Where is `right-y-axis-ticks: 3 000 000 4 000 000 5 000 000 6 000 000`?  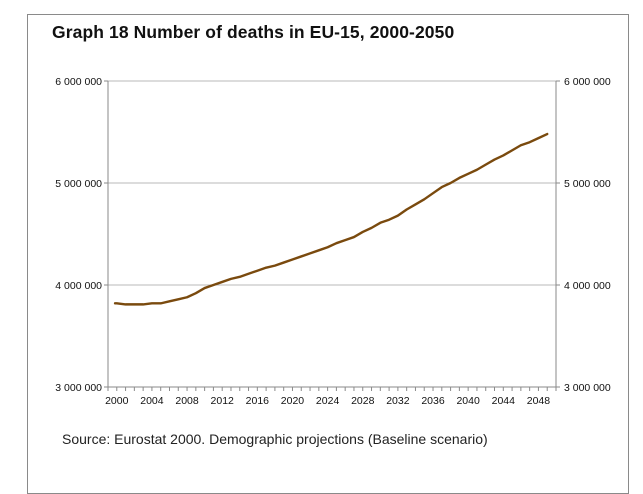 right-y-axis-ticks: 3 000 000 4 000 000 5 000 000 6 000 000 is located at coordinates (583, 235).